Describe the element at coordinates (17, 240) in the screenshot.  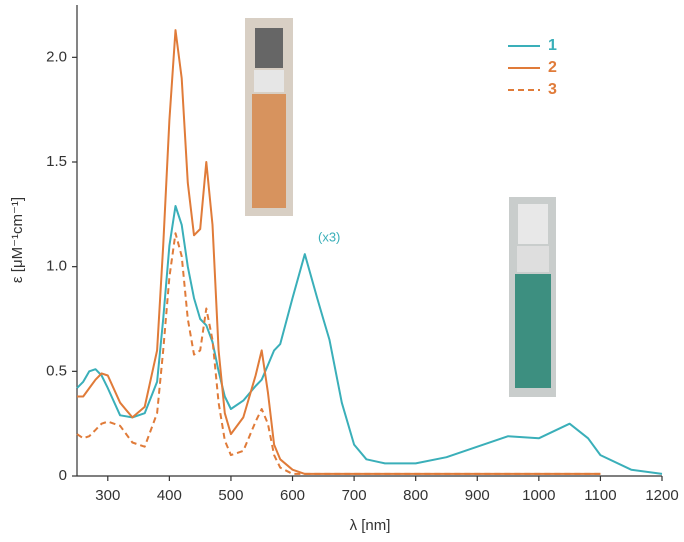
I see `y-axis-label: ε [μM⁻¹cm⁻¹]` at that location.